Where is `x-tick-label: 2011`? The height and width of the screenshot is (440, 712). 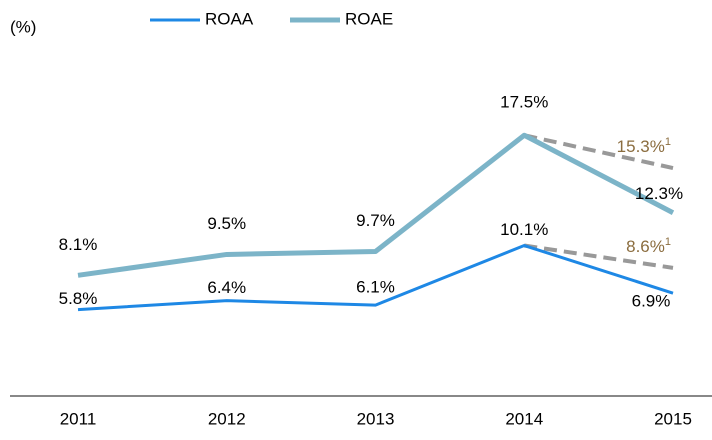 x-tick-label: 2011 is located at coordinates (78, 418).